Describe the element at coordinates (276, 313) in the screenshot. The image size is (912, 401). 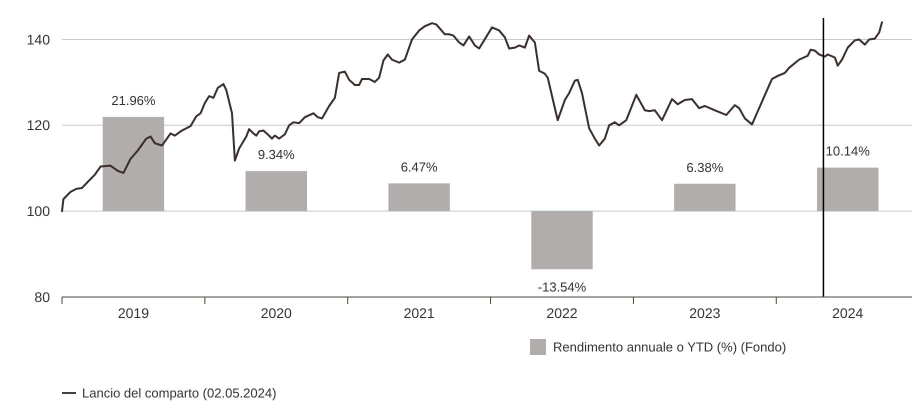
I see `x-tick-label: 2020` at that location.